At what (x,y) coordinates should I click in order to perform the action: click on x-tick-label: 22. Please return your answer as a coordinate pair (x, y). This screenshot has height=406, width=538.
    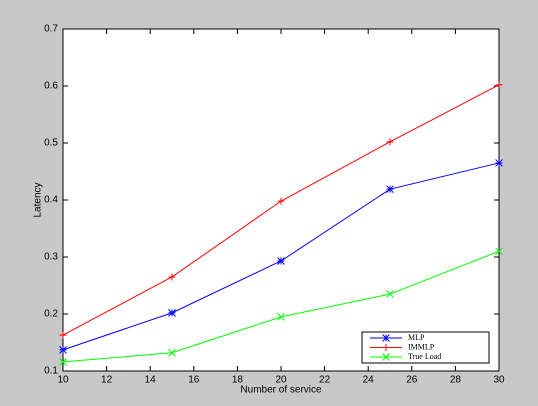
    Looking at the image, I should click on (325, 380).